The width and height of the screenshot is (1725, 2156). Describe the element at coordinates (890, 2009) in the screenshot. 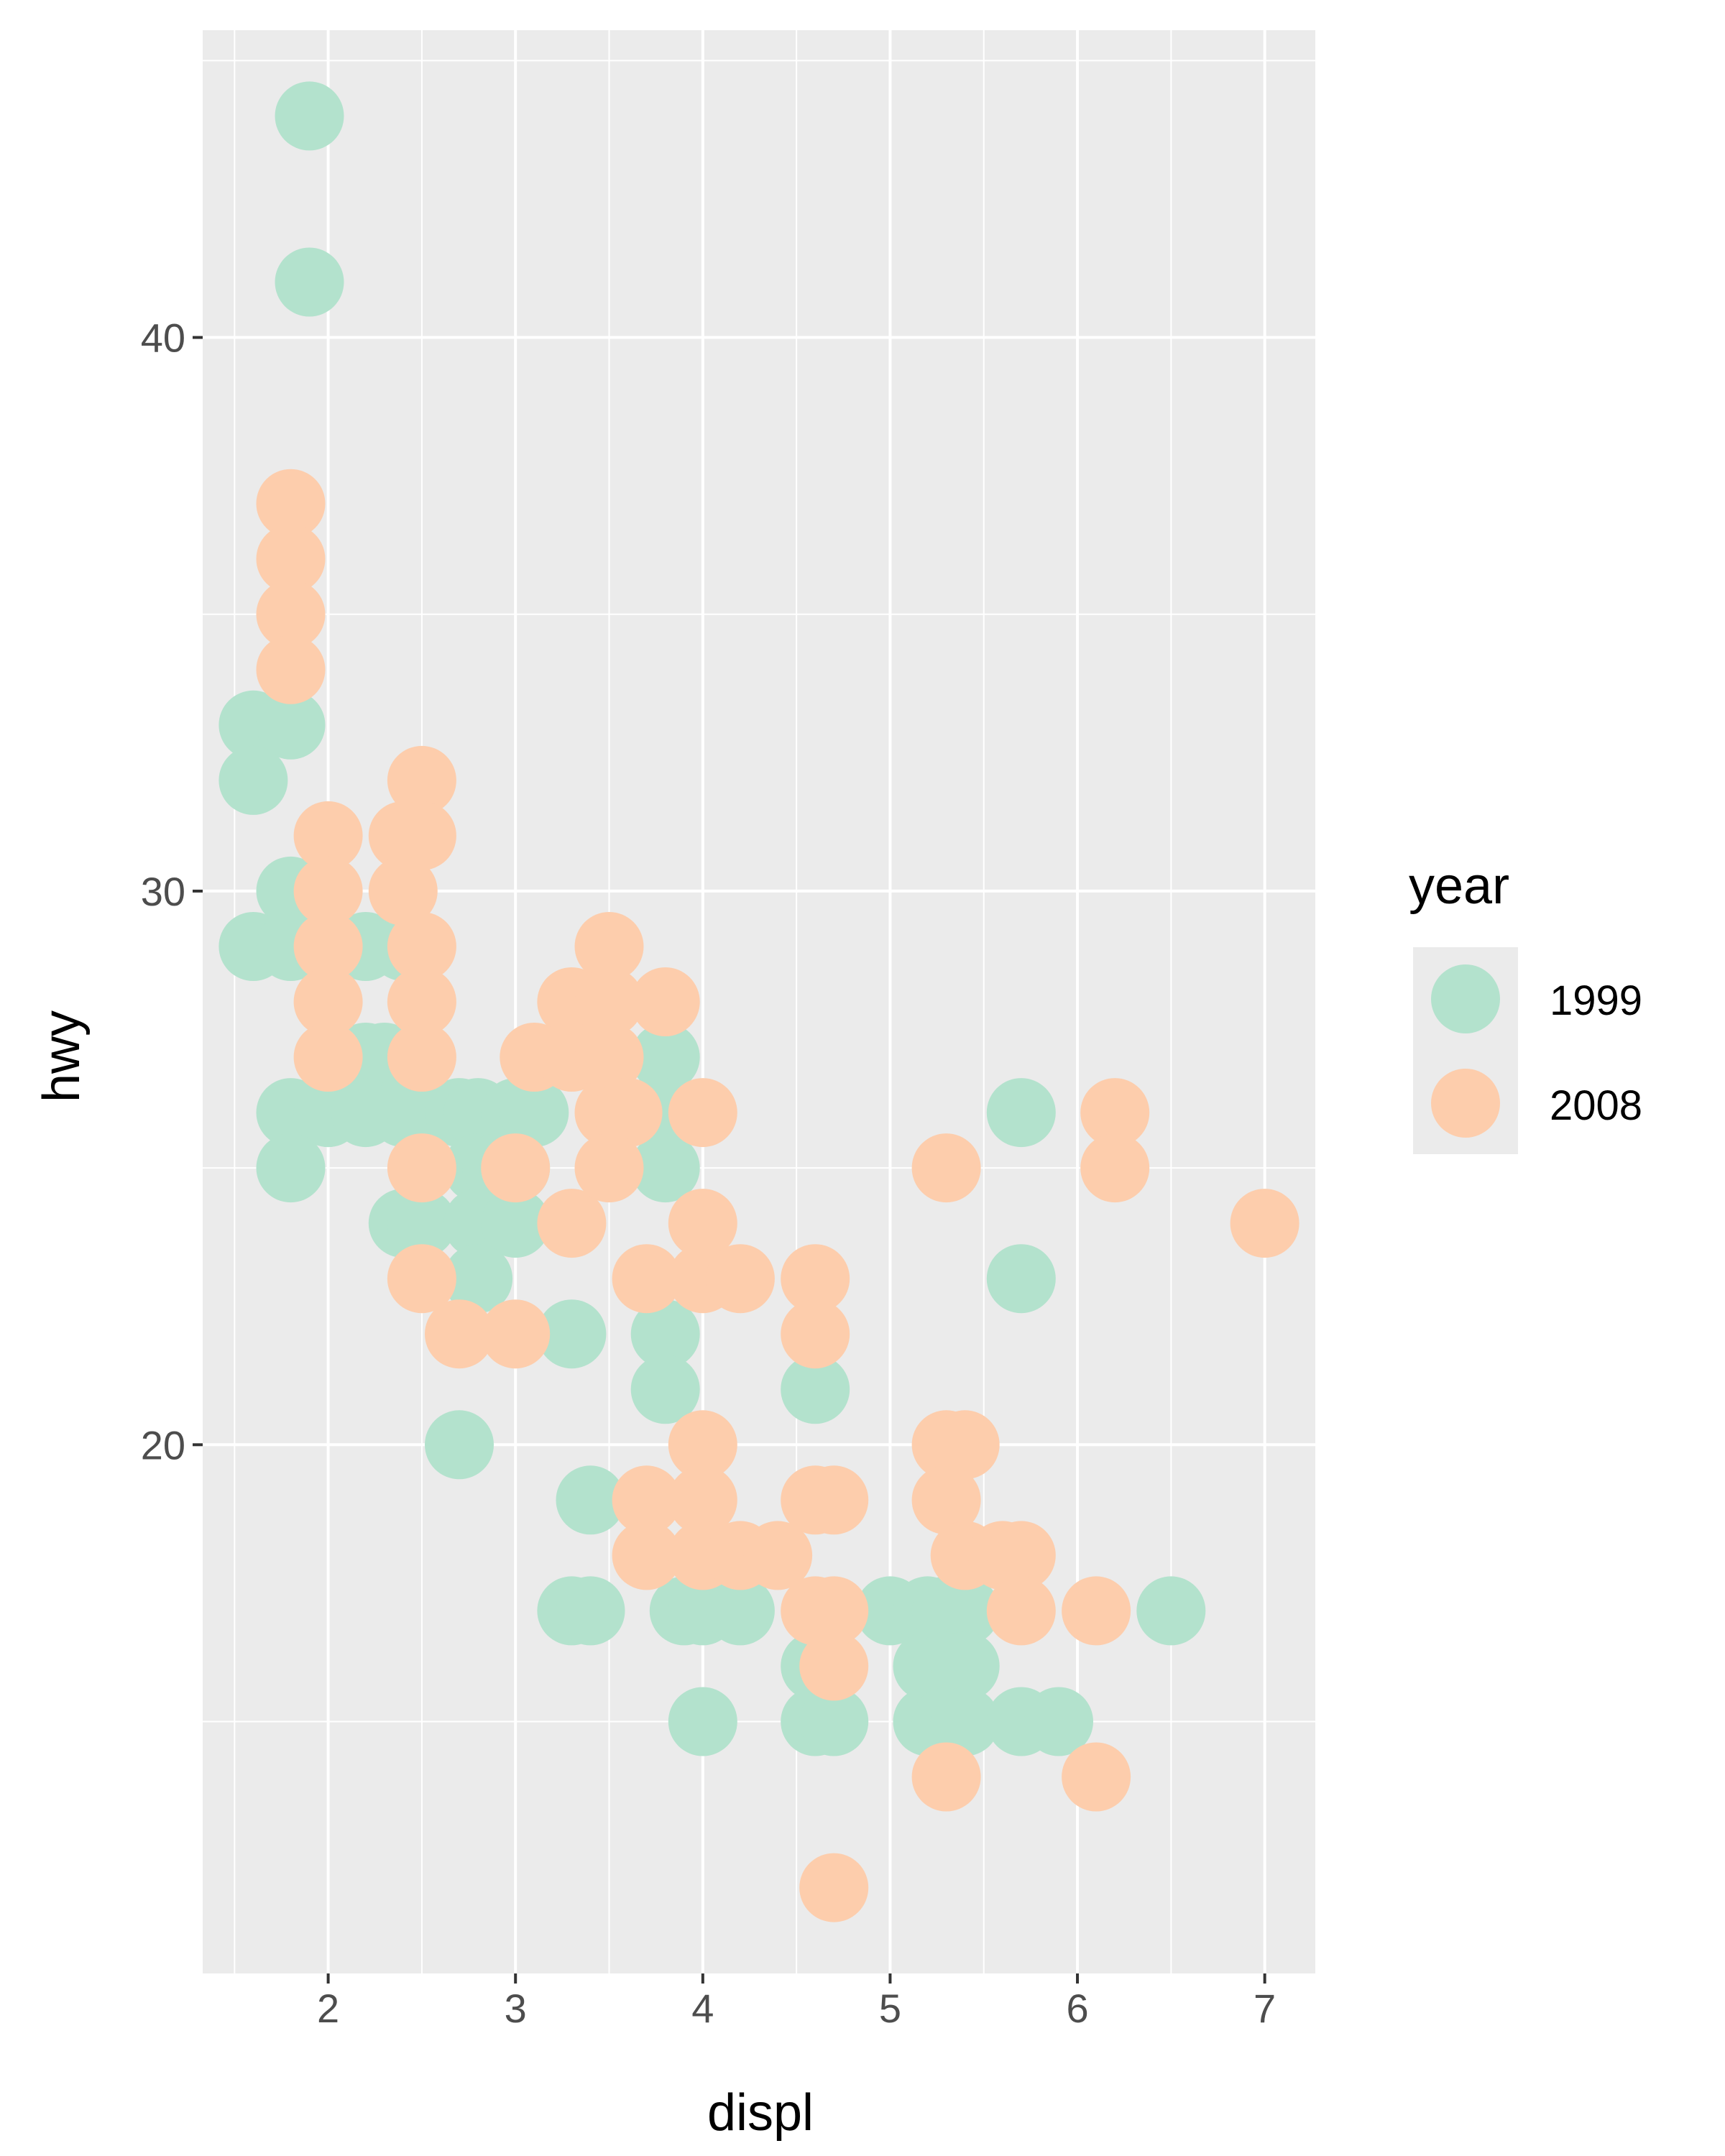

I see `x-tick-label: 5` at that location.